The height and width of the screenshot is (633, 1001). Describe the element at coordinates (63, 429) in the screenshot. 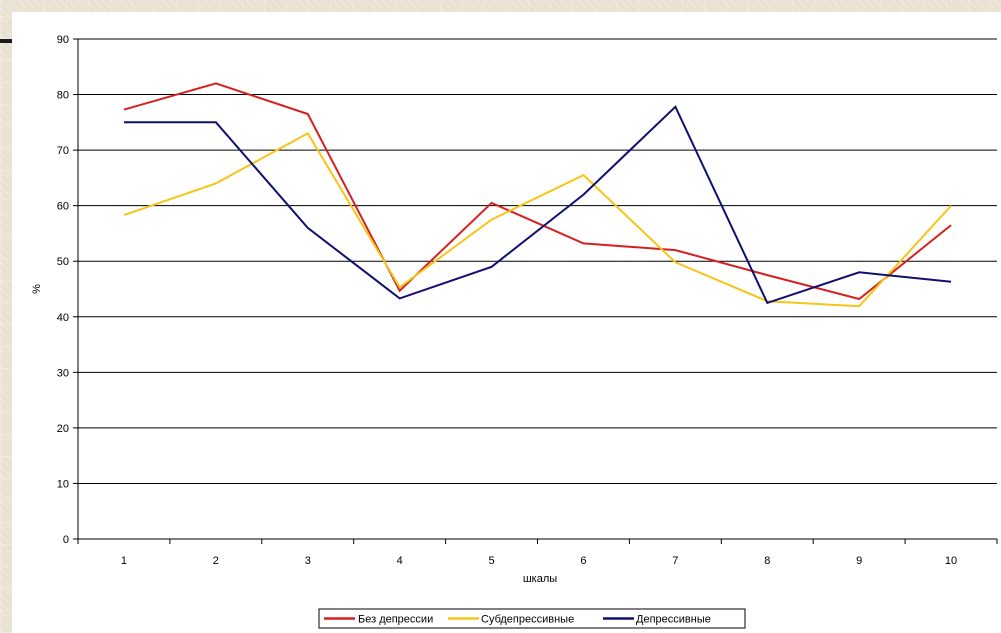

I see `y-tick-label: 20` at that location.